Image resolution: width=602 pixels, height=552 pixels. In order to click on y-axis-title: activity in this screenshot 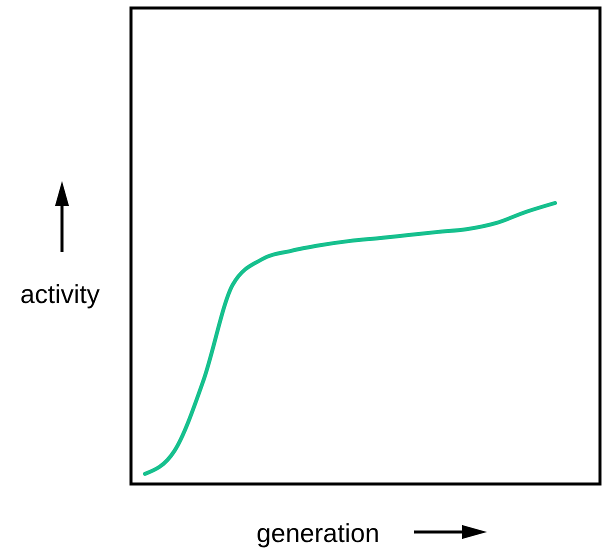, I will do `click(60, 294)`.